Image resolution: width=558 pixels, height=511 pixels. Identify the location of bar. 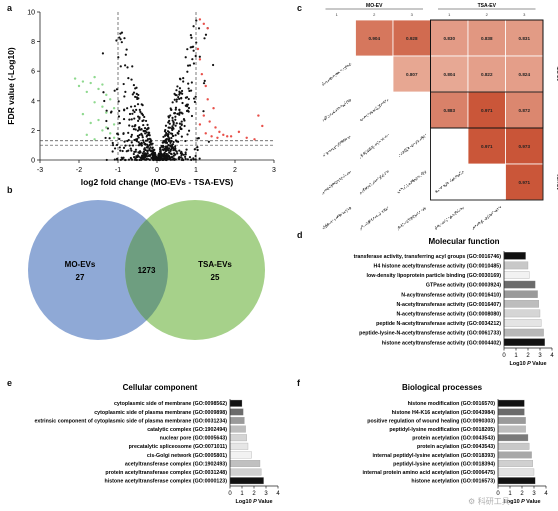
(515, 463).